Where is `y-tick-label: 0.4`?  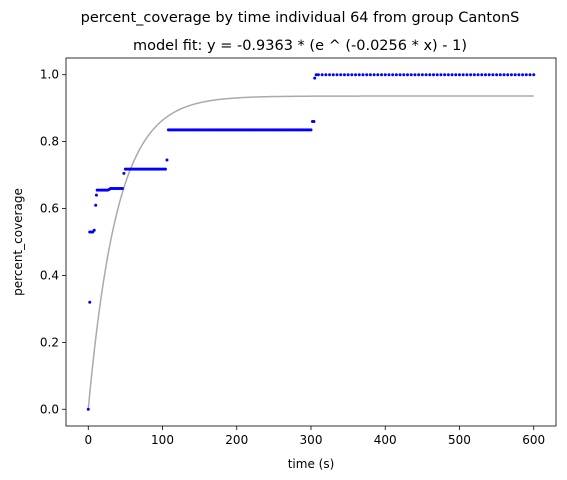 y-tick-label: 0.4 is located at coordinates (49, 275).